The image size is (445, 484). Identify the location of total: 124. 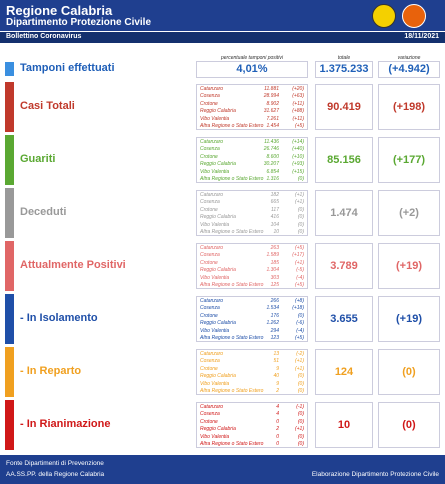
(344, 372).